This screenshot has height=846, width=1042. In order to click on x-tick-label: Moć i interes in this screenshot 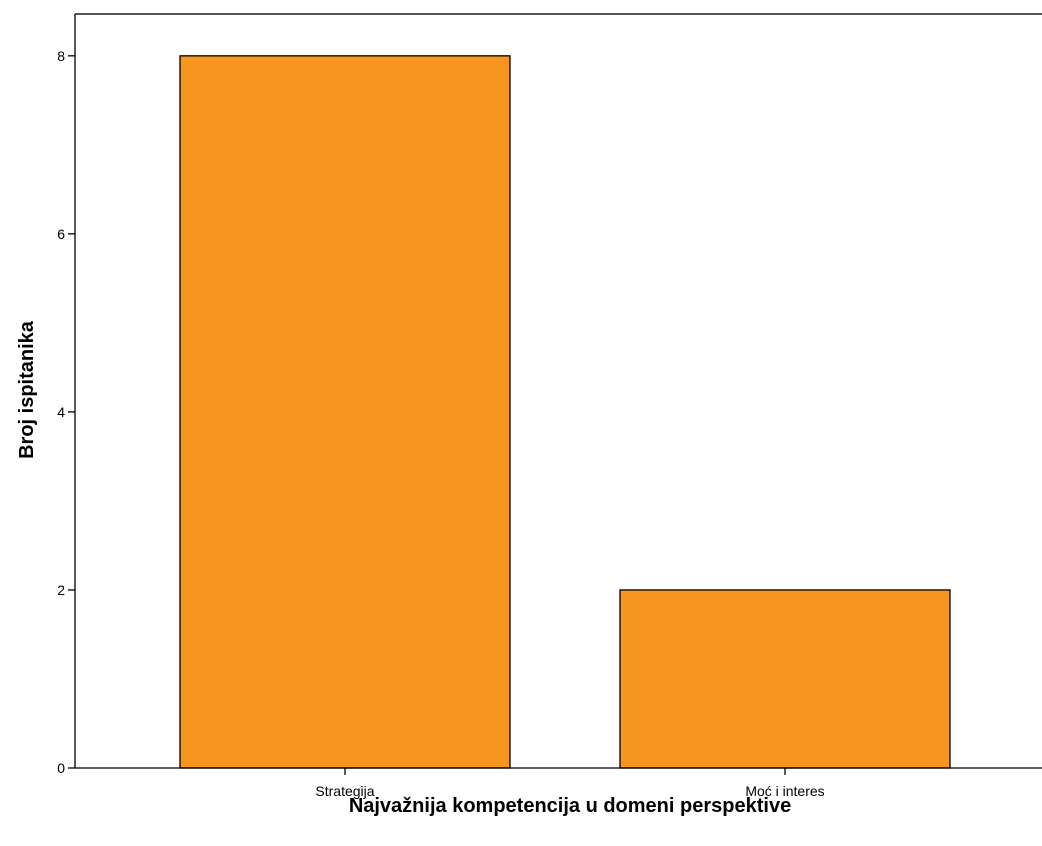, I will do `click(784, 791)`.